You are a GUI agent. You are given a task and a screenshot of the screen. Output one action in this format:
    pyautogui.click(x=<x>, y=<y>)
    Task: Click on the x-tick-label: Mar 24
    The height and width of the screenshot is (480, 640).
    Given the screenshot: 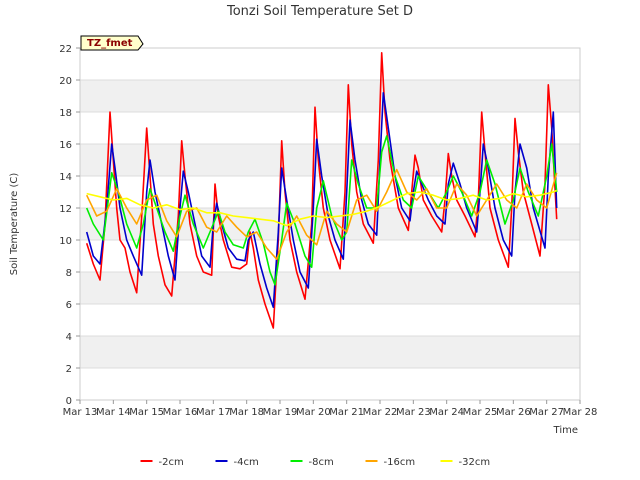 What is the action you would take?
    pyautogui.click(x=446, y=412)
    